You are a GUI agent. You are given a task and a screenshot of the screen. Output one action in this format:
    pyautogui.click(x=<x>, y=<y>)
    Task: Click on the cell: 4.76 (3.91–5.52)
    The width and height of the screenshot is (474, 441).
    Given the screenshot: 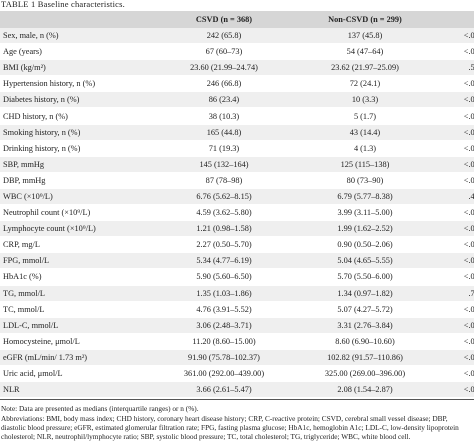 What is the action you would take?
    pyautogui.click(x=224, y=309)
    